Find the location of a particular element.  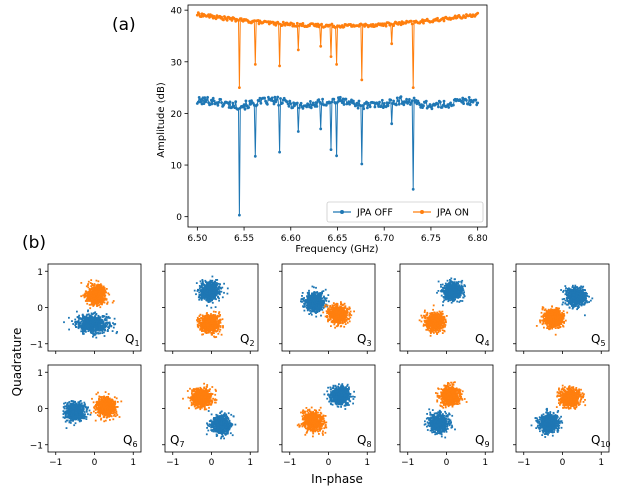

series-jpa-on is located at coordinates (337, 50).